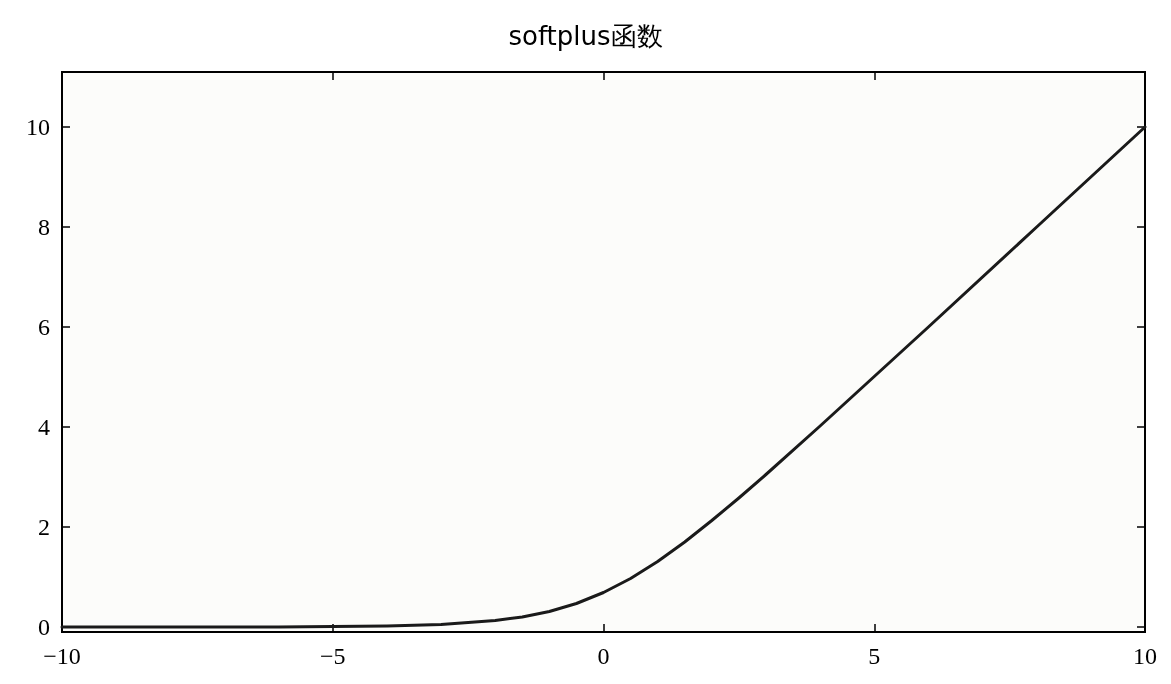  What do you see at coordinates (44, 427) in the screenshot?
I see `y-tick-label: 4` at bounding box center [44, 427].